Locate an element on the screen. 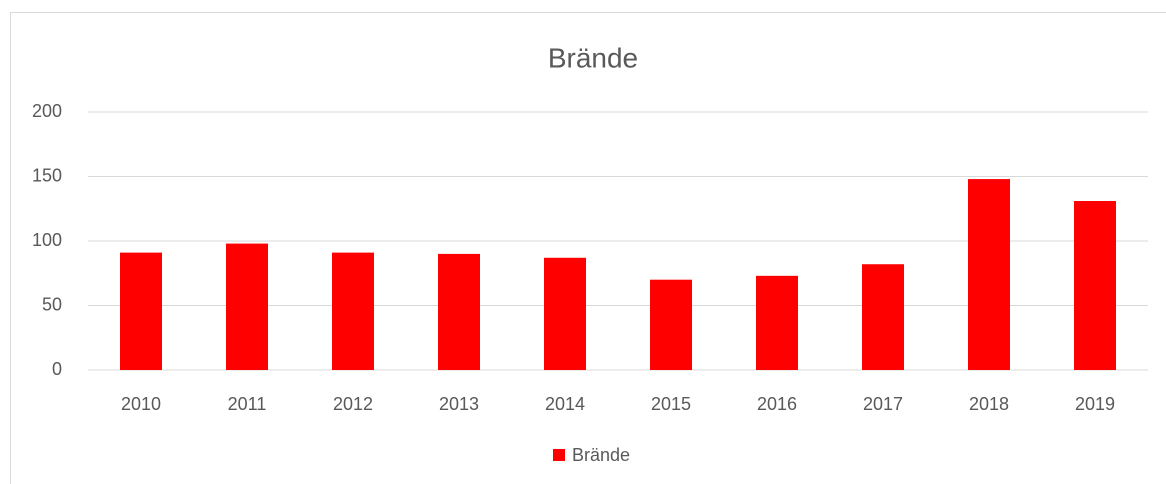  x-tick-label: 2016 is located at coordinates (777, 404).